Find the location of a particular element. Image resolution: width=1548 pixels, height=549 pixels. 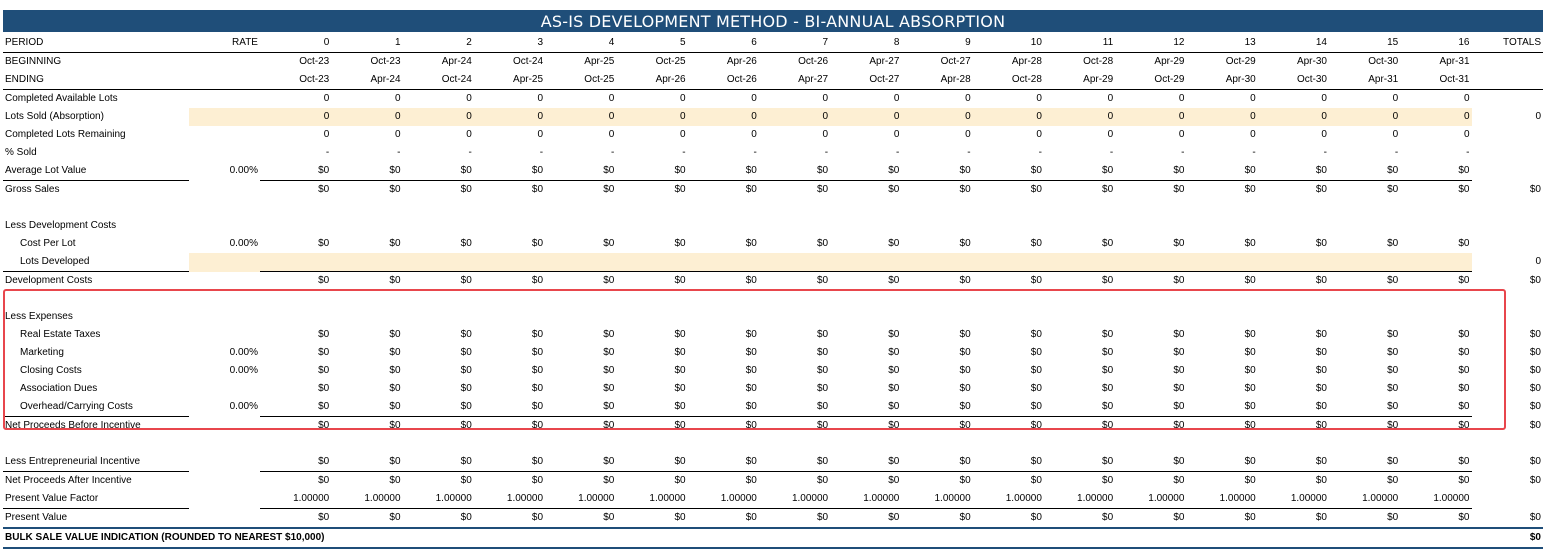

value-cell: Oct-28 is located at coordinates (1008, 80).